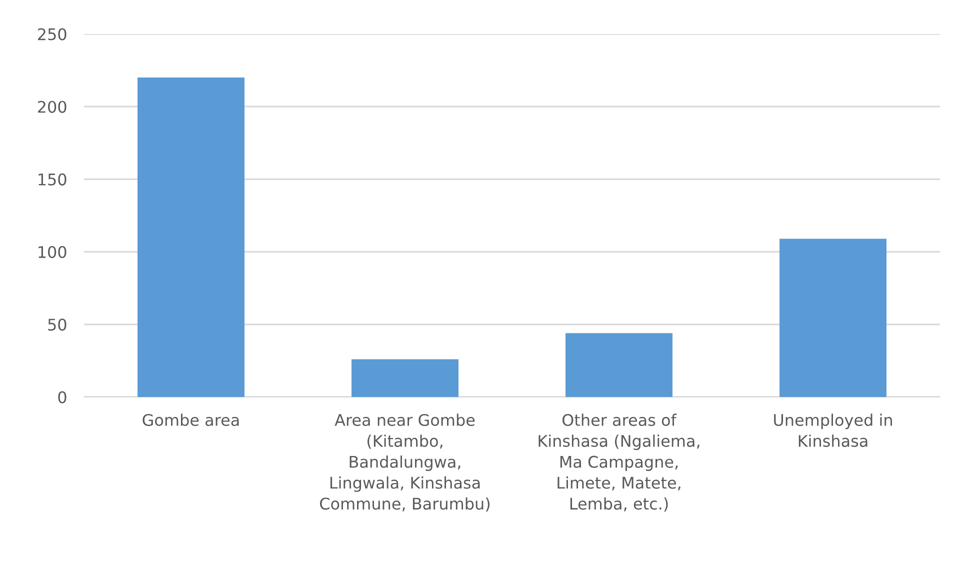 The height and width of the screenshot is (577, 954). Describe the element at coordinates (52, 252) in the screenshot. I see `y-tick-label: 100` at that location.